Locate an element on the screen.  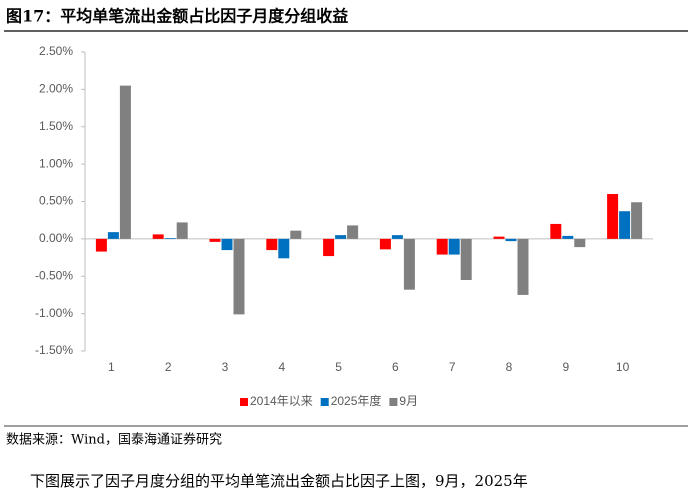
y-tick-label: 2.00% is located at coordinates (56, 89).